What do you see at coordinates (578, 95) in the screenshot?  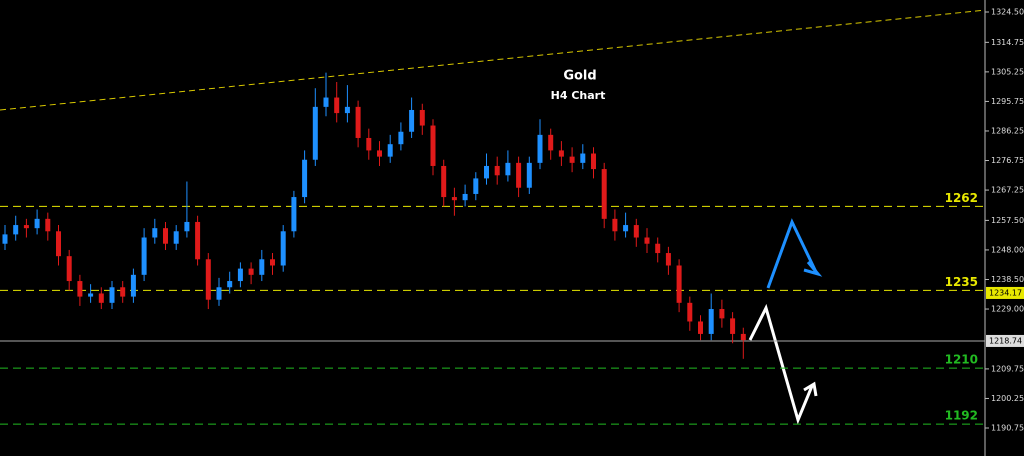 I see `chart-subtitle: H4 Chart` at bounding box center [578, 95].